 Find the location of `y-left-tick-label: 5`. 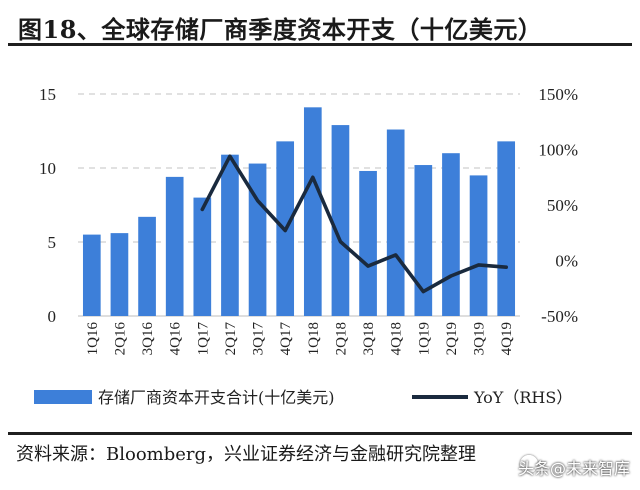

y-left-tick-label: 5 is located at coordinates (52, 242).